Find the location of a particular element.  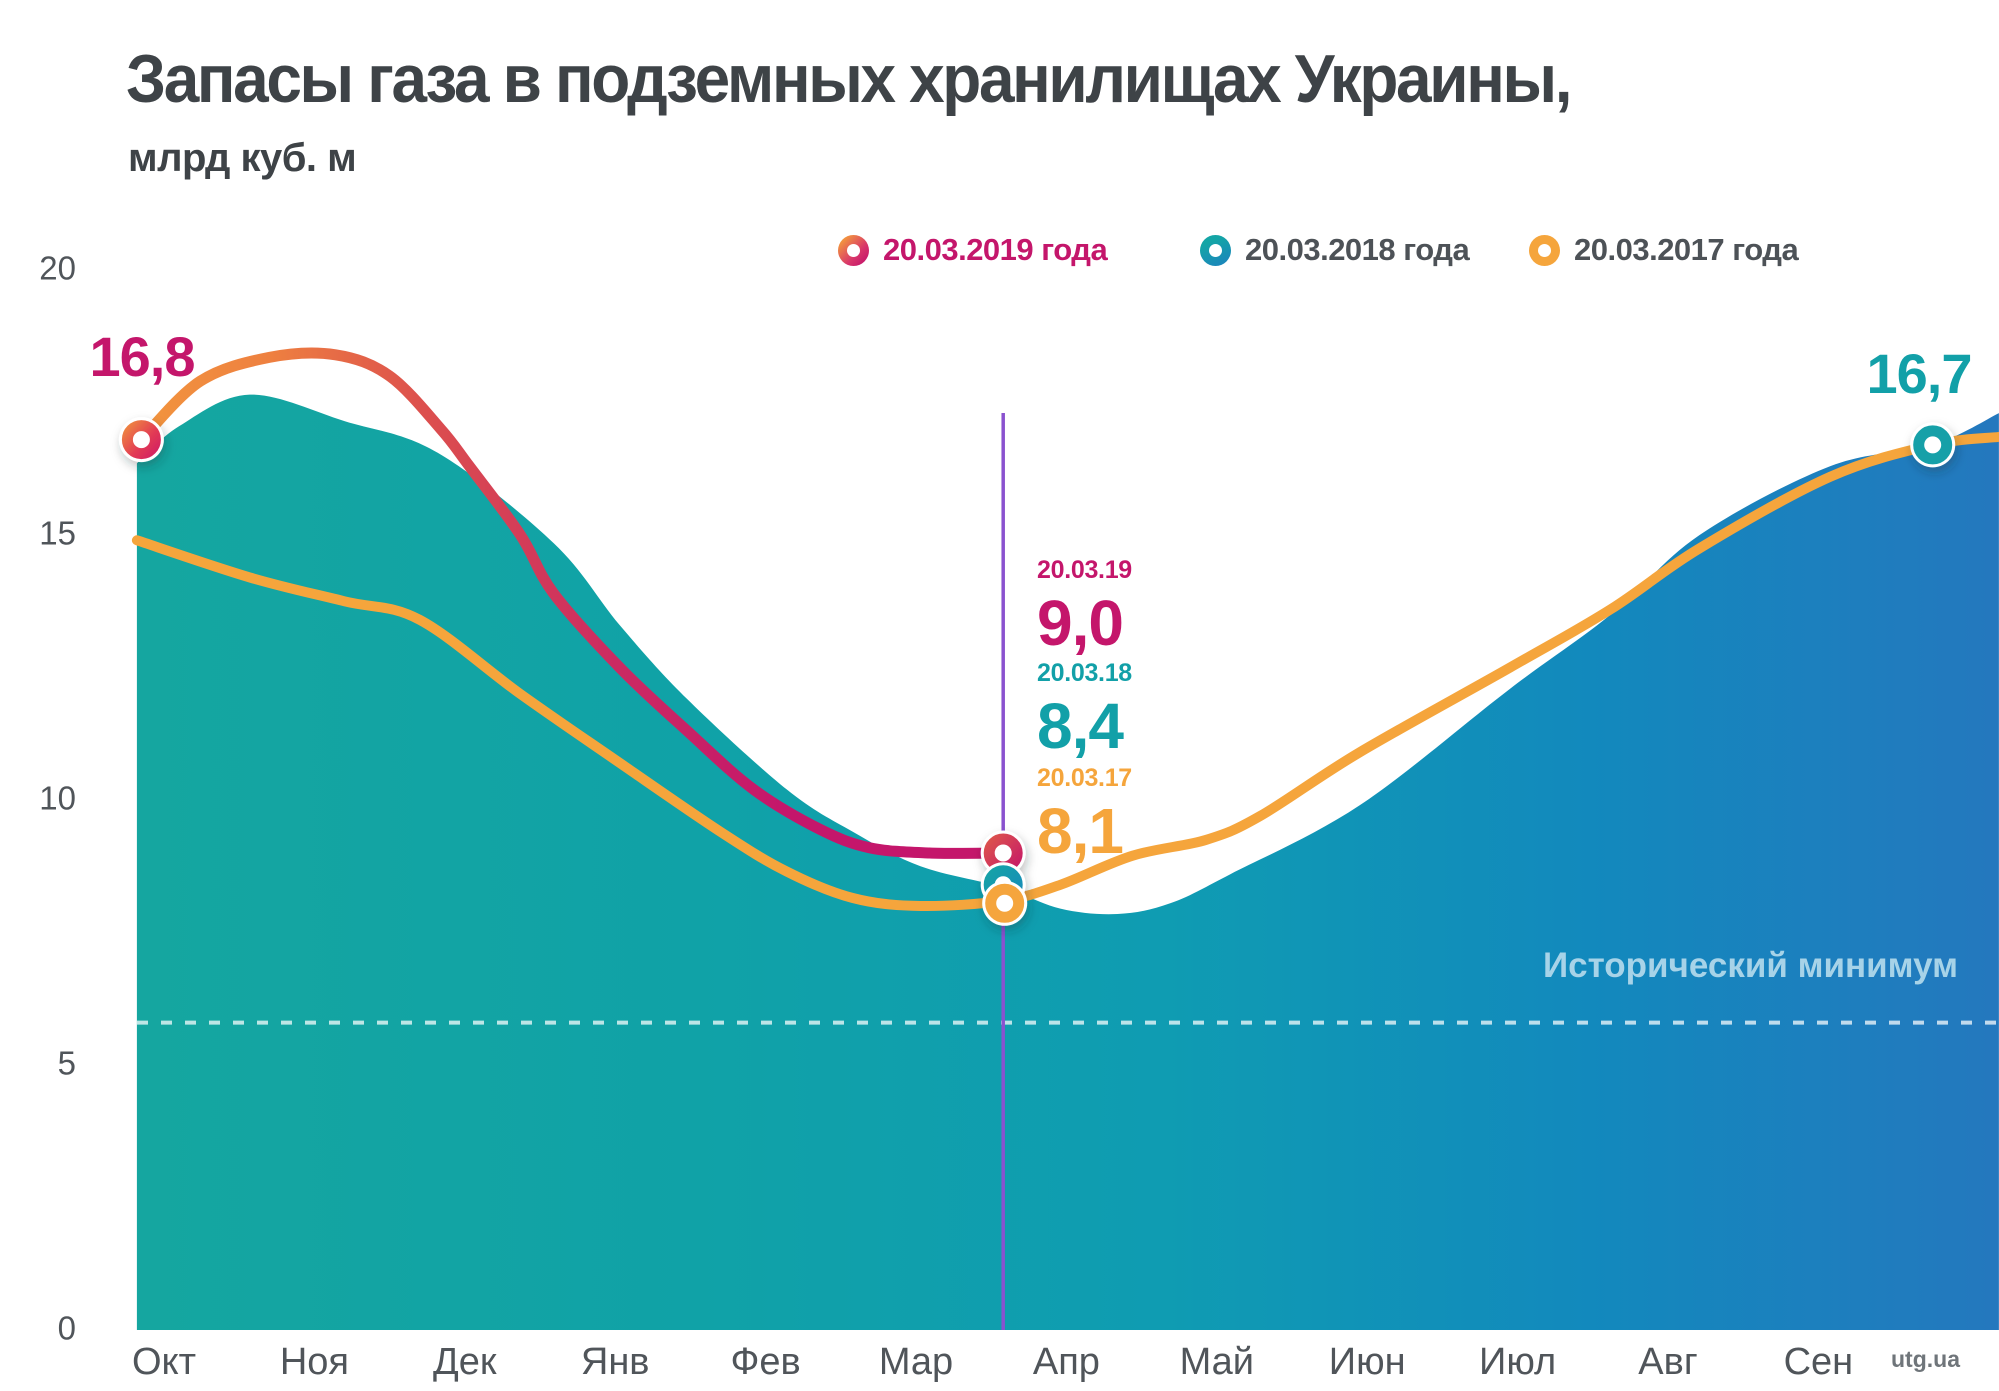

callout-value: 8,1 is located at coordinates (1080, 831).